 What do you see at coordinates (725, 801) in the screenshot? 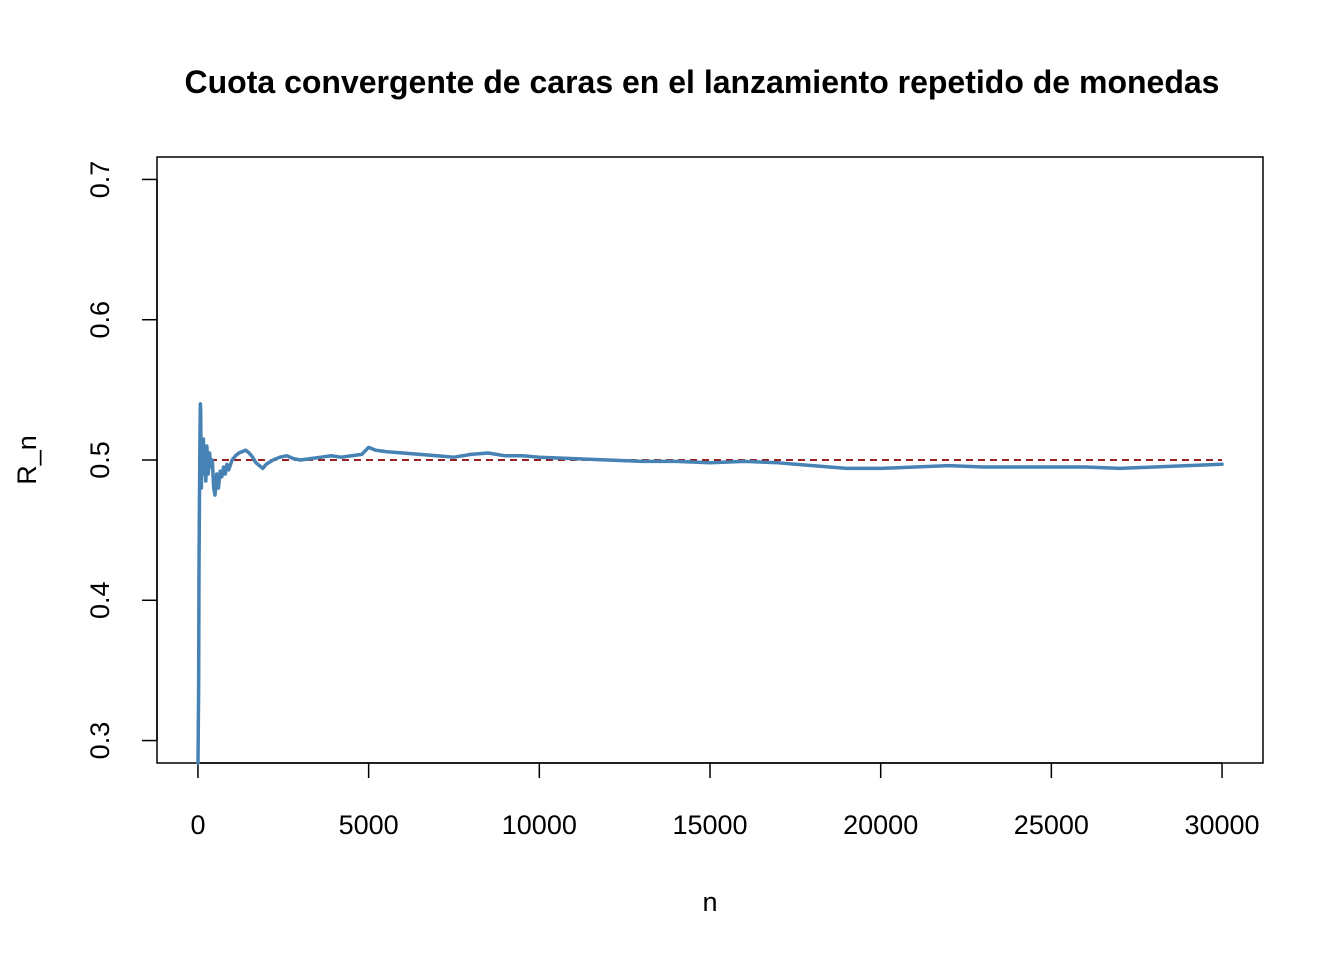
I see `x-axis: 0 5000 10000 15000 20000 25000 30000` at bounding box center [725, 801].